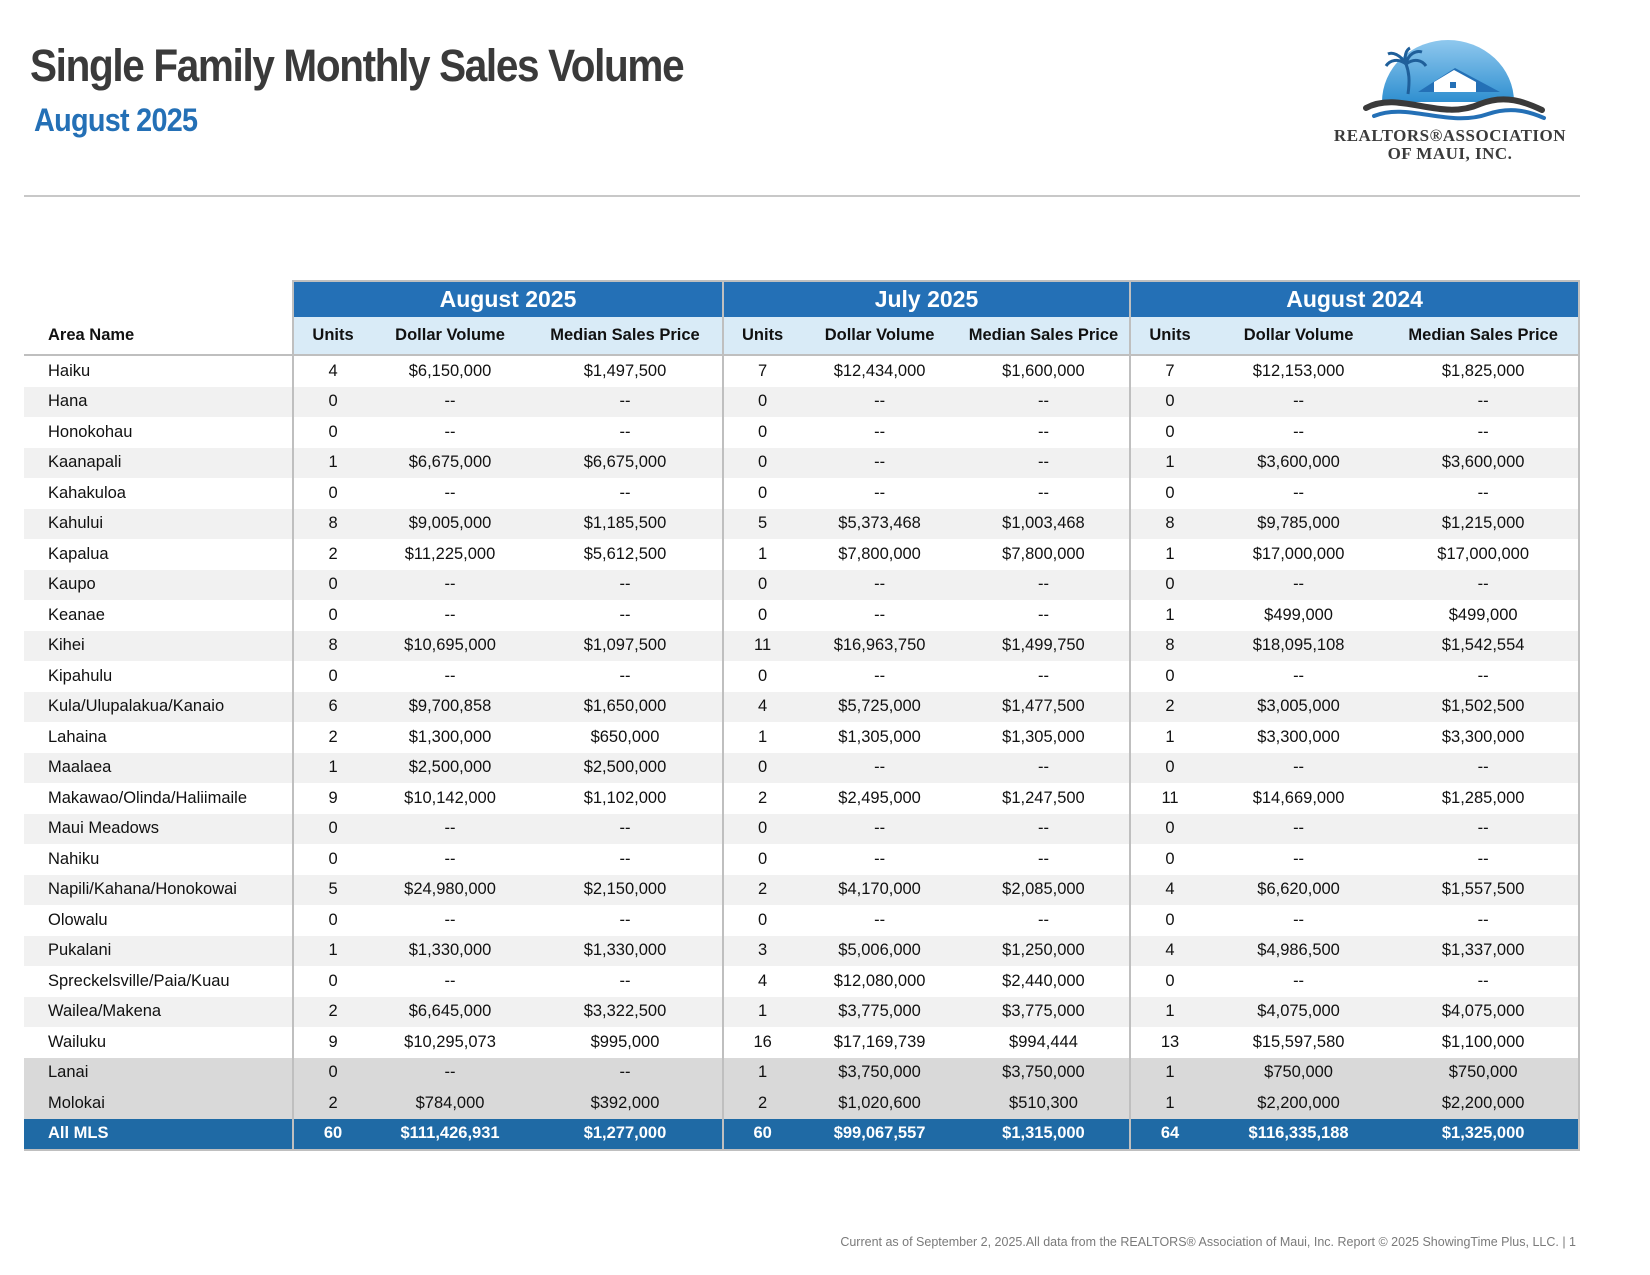 This screenshot has width=1650, height=1275. I want to click on dollar-volume-cell: $784,000, so click(450, 1103).